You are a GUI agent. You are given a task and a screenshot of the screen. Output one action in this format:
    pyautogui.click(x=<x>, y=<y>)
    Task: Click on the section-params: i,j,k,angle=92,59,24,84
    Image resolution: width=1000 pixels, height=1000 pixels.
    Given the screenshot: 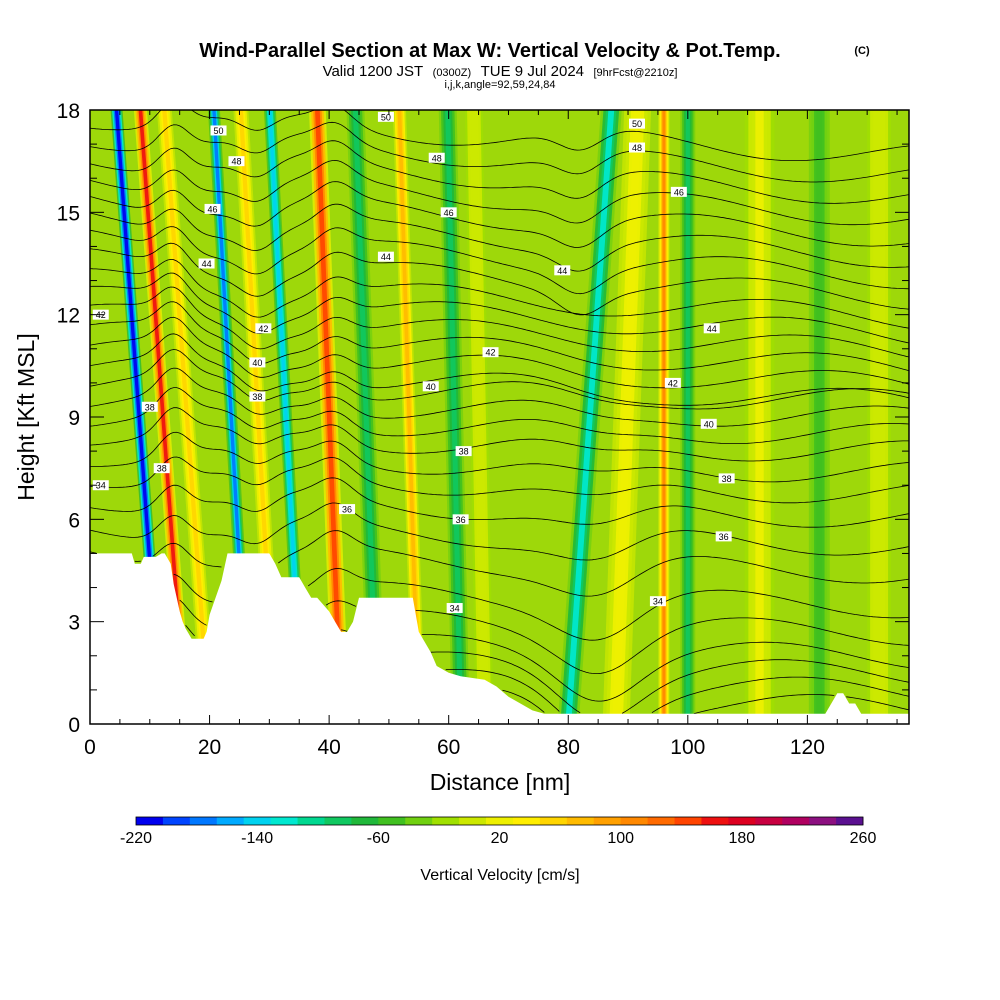 What is the action you would take?
    pyautogui.click(x=499, y=85)
    